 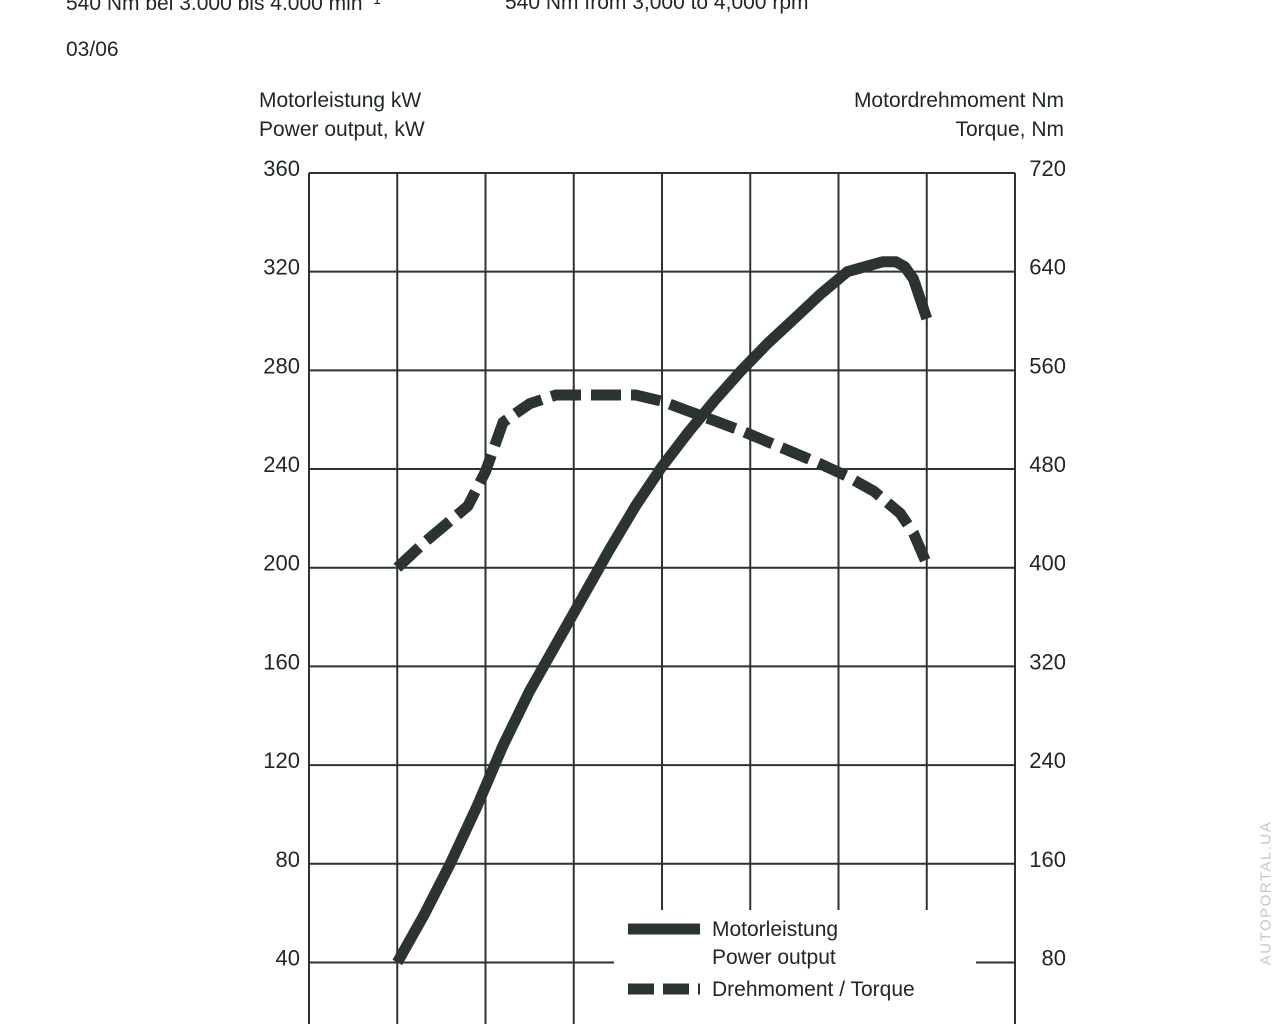 I want to click on y-right-label-de: Motordrehmoment Nm, so click(x=959, y=100).